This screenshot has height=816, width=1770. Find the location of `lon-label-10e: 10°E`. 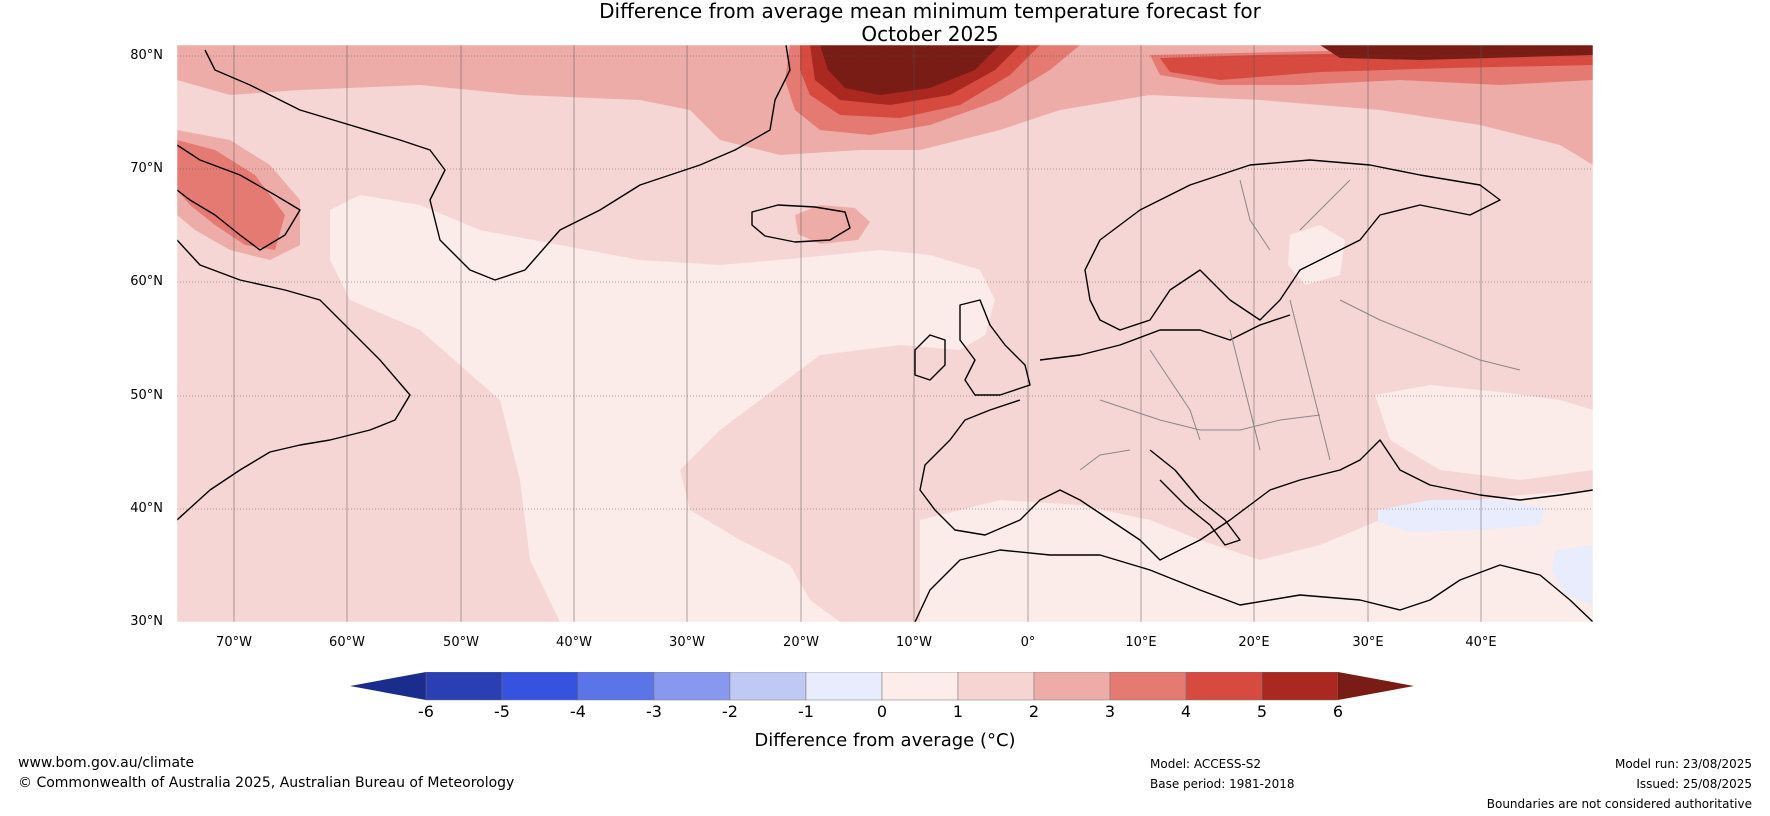

lon-label-10e: 10°E is located at coordinates (1141, 642).